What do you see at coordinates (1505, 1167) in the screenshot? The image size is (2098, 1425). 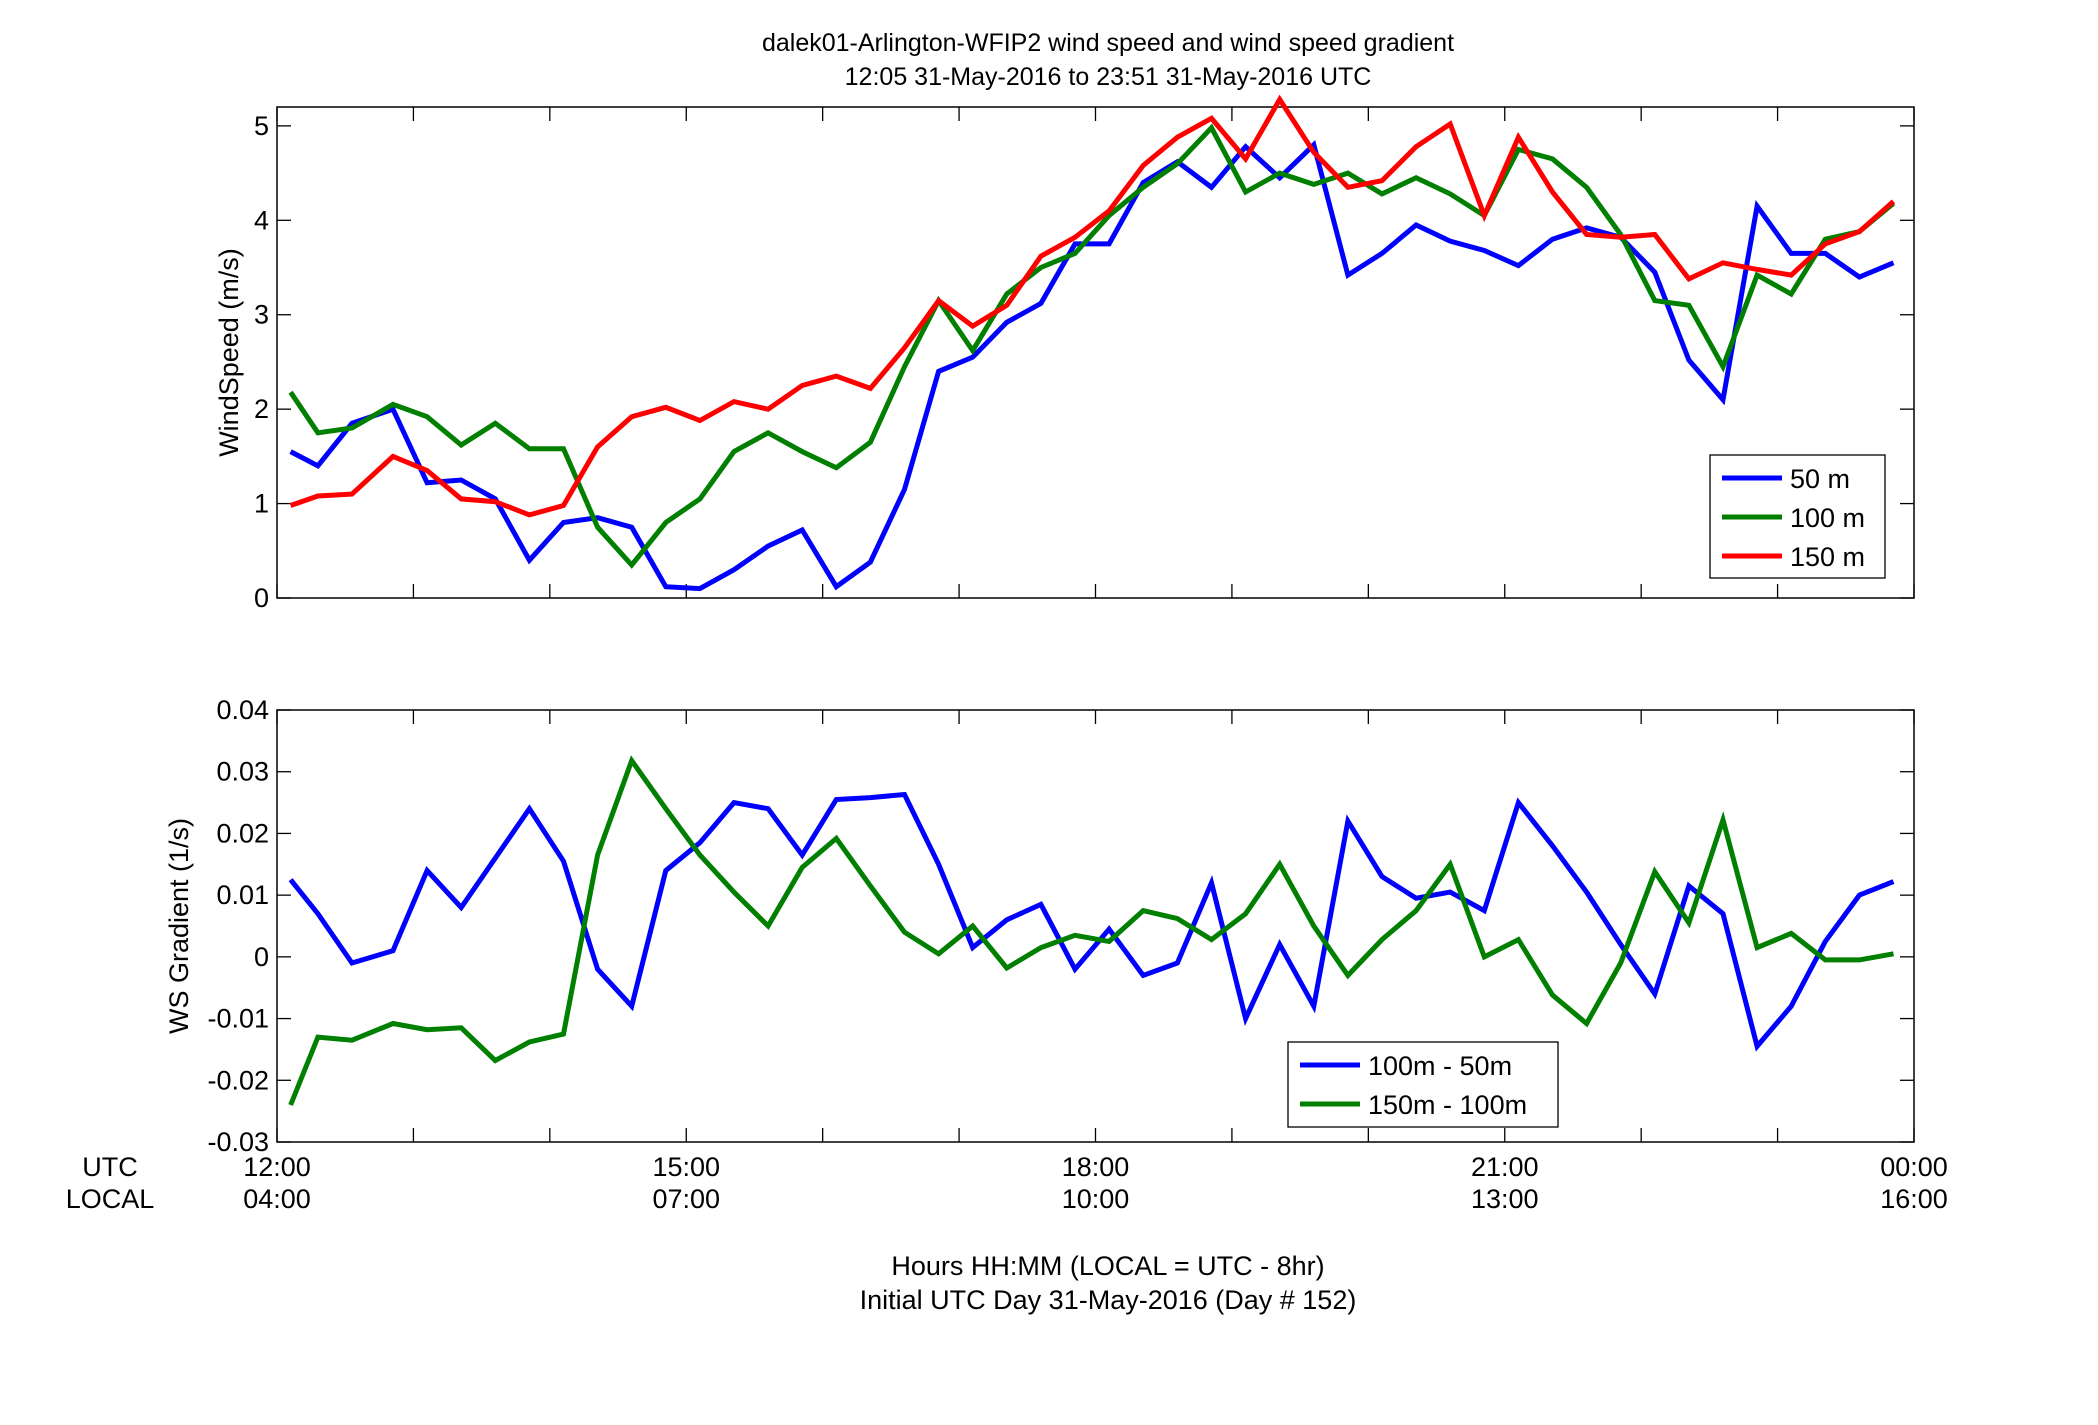 I see `x-tick-label-utc: 21:00` at bounding box center [1505, 1167].